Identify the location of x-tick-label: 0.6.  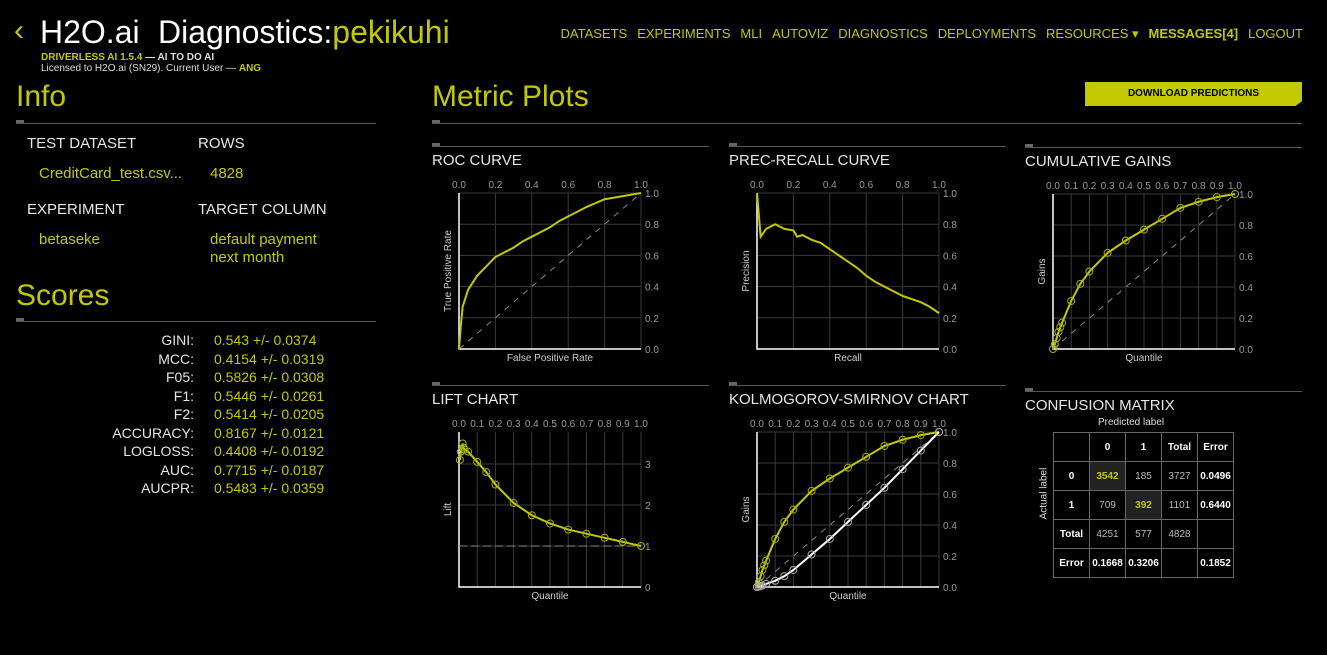
(1162, 186).